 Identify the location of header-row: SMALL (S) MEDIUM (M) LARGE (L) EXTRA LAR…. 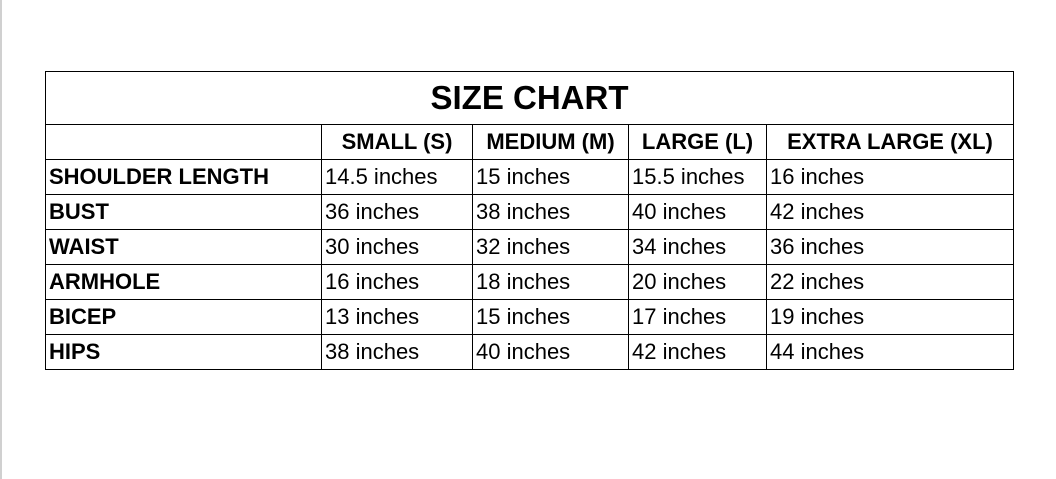
(529, 142).